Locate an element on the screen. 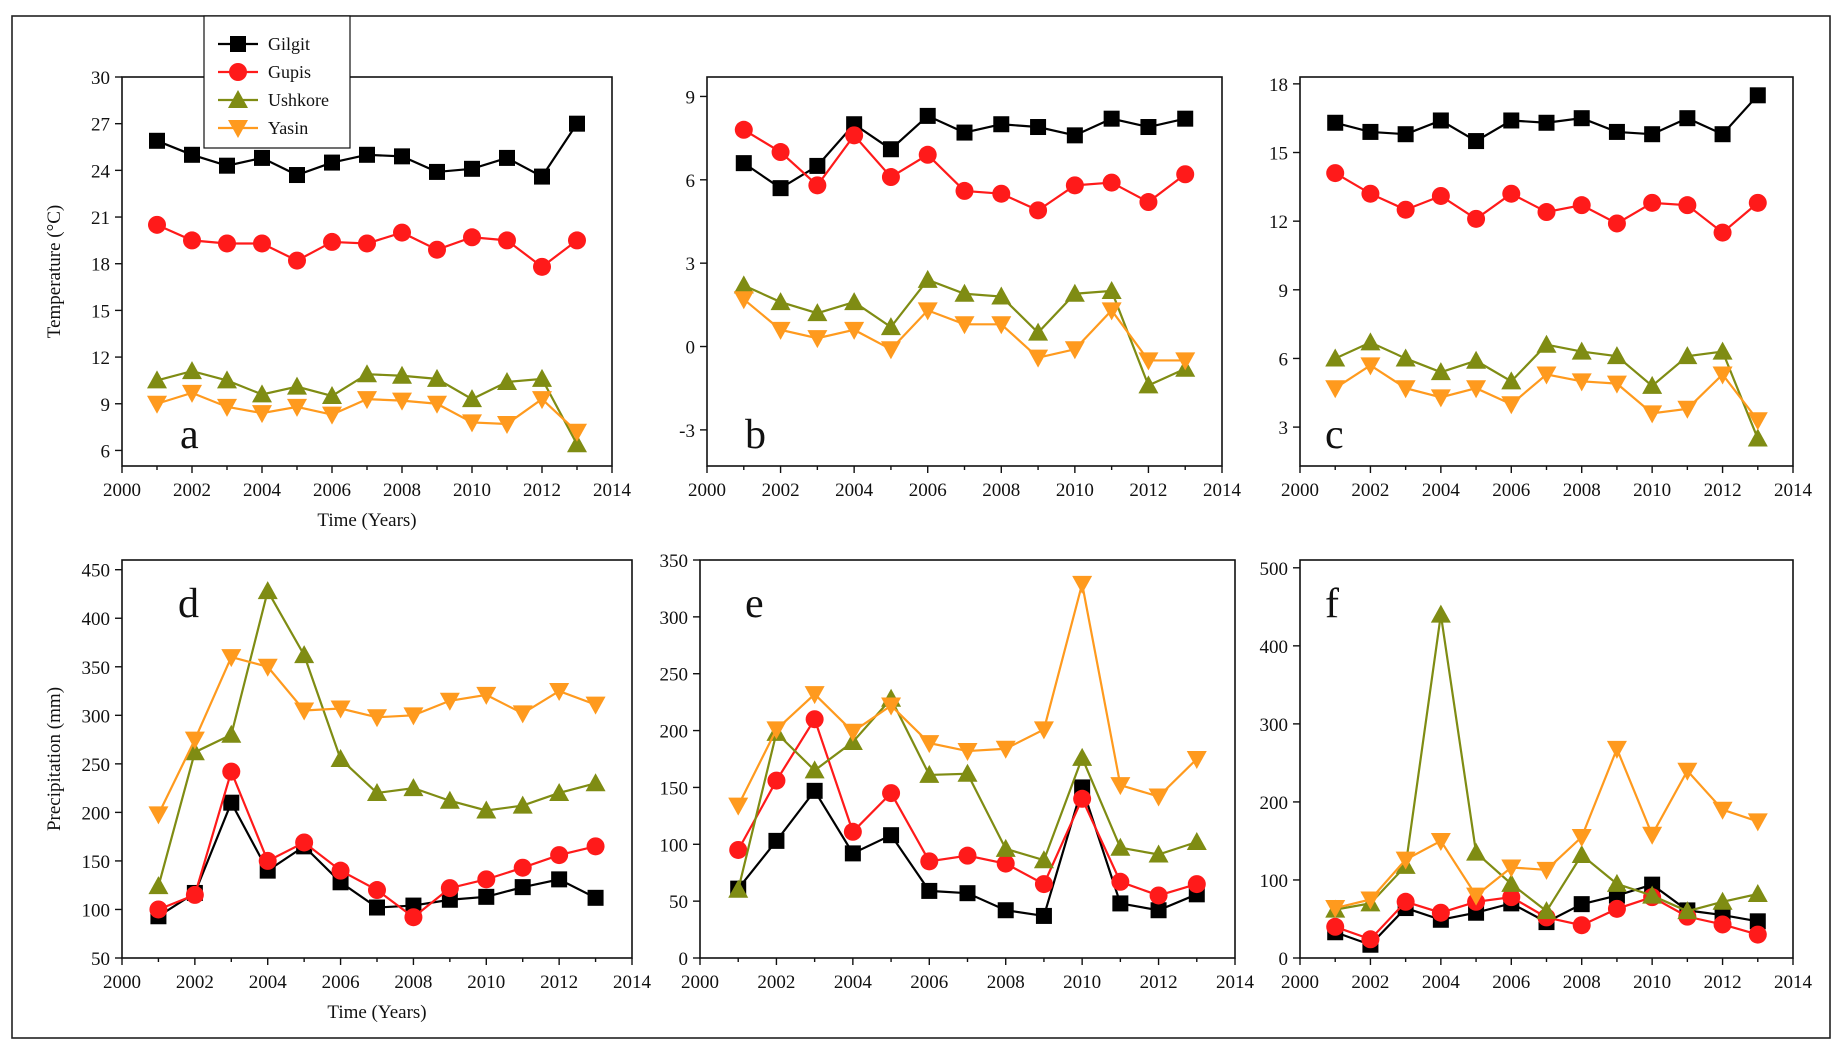 Image resolution: width=1845 pixels, height=1056 pixels. series-gilgit is located at coordinates (964, 152).